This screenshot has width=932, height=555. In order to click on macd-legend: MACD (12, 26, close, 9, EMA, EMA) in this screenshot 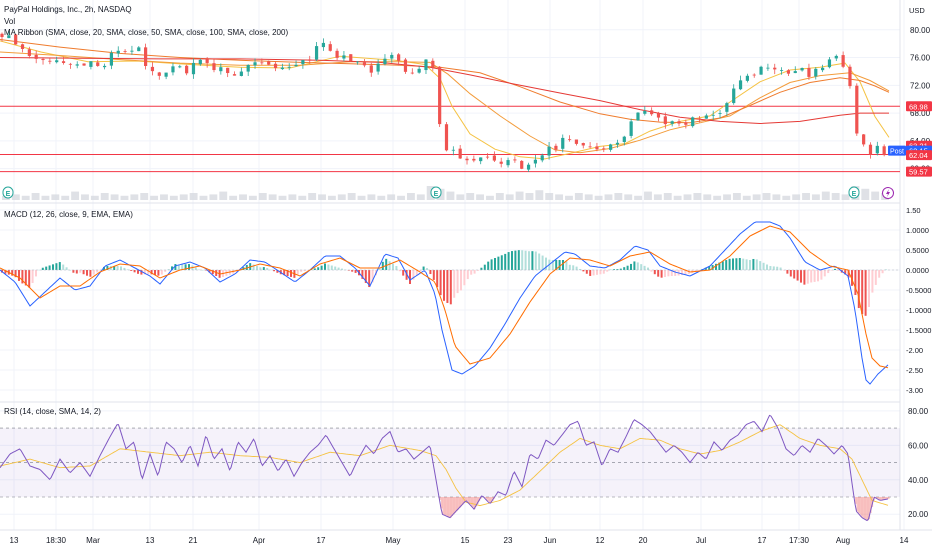, I will do `click(68, 214)`.